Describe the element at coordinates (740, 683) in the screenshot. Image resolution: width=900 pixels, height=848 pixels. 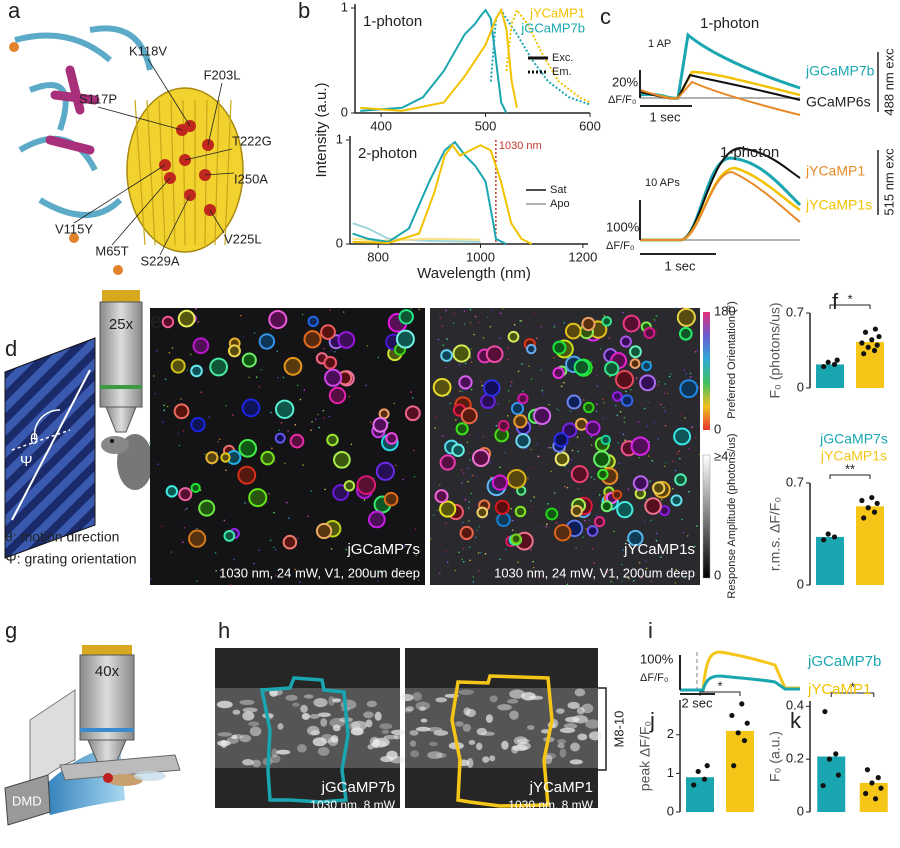
I see `trace` at that location.